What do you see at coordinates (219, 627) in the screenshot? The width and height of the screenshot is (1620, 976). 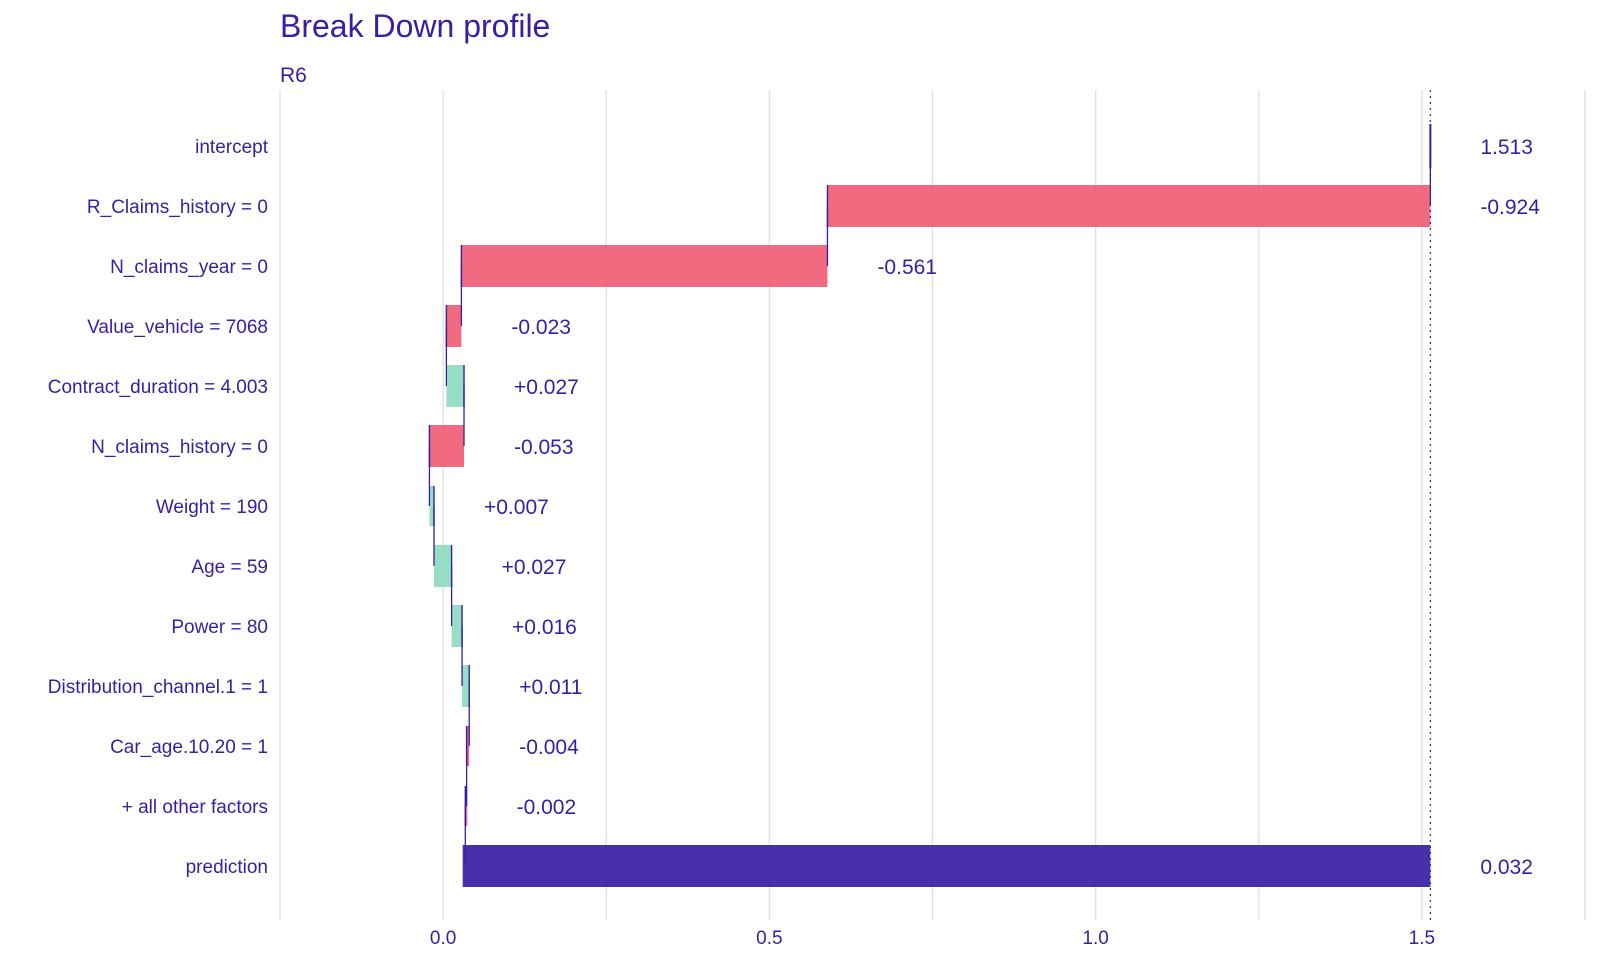 I see `feature-label: Power = 80` at bounding box center [219, 627].